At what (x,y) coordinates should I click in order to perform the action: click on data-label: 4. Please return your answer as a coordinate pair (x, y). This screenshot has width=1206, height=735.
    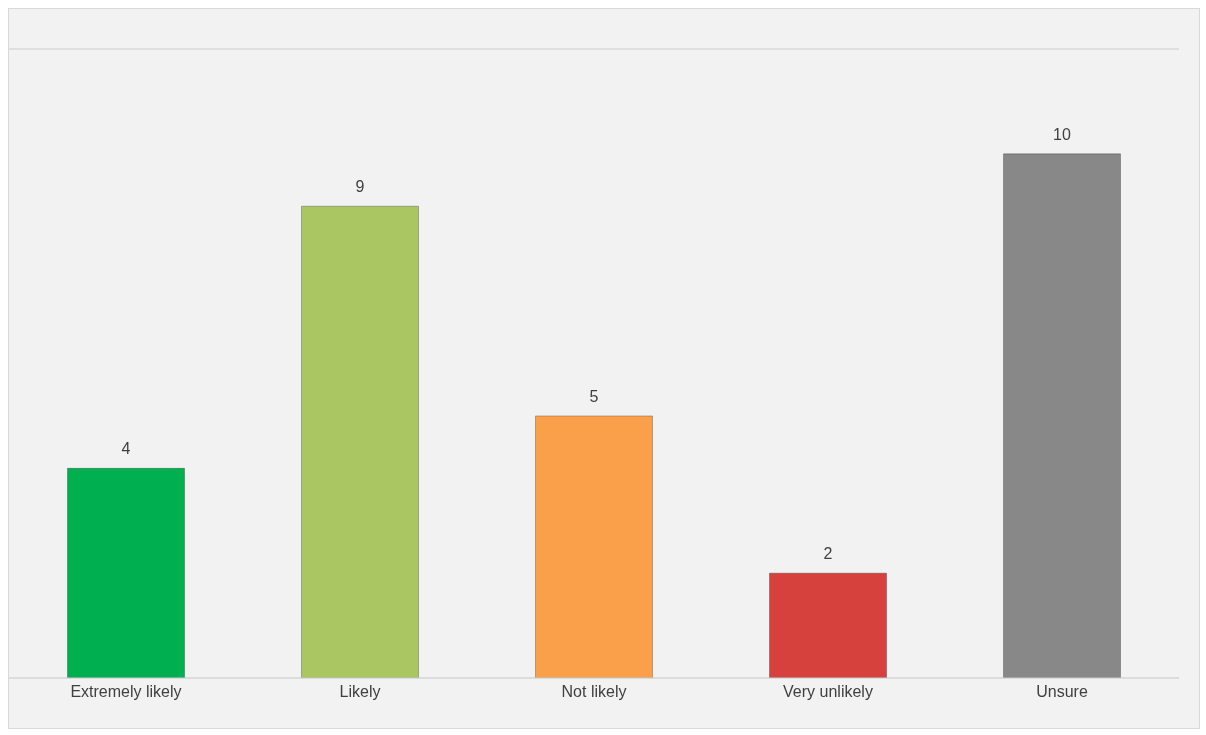
    Looking at the image, I should click on (126, 449).